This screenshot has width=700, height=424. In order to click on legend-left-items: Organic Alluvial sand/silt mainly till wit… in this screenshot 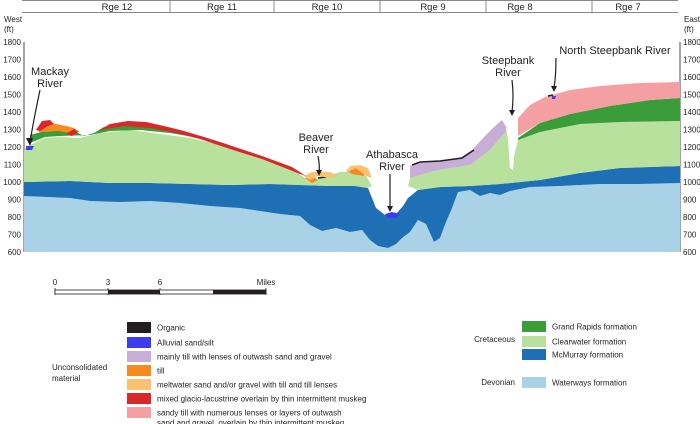, I will do `click(246, 373)`.